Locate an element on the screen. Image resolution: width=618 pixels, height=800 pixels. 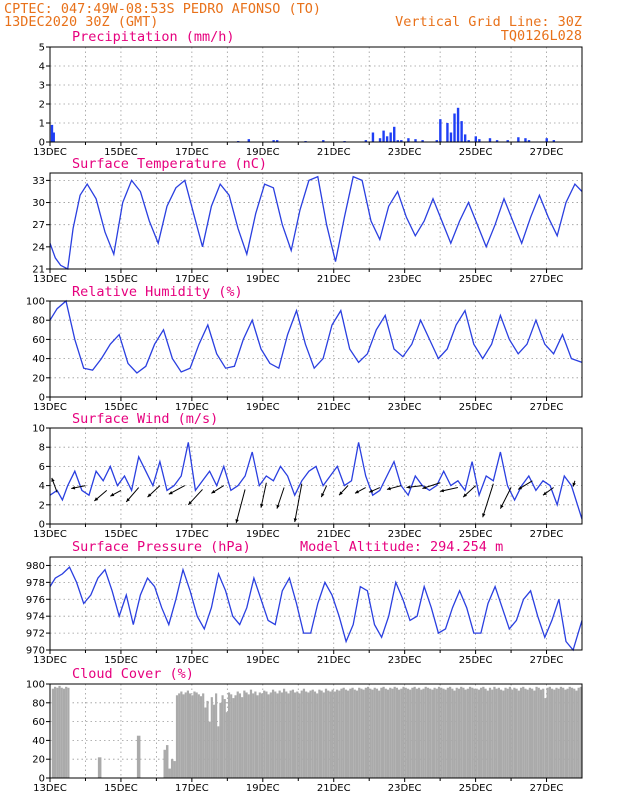
header-code: TQ0126L028 is located at coordinates (541, 36).